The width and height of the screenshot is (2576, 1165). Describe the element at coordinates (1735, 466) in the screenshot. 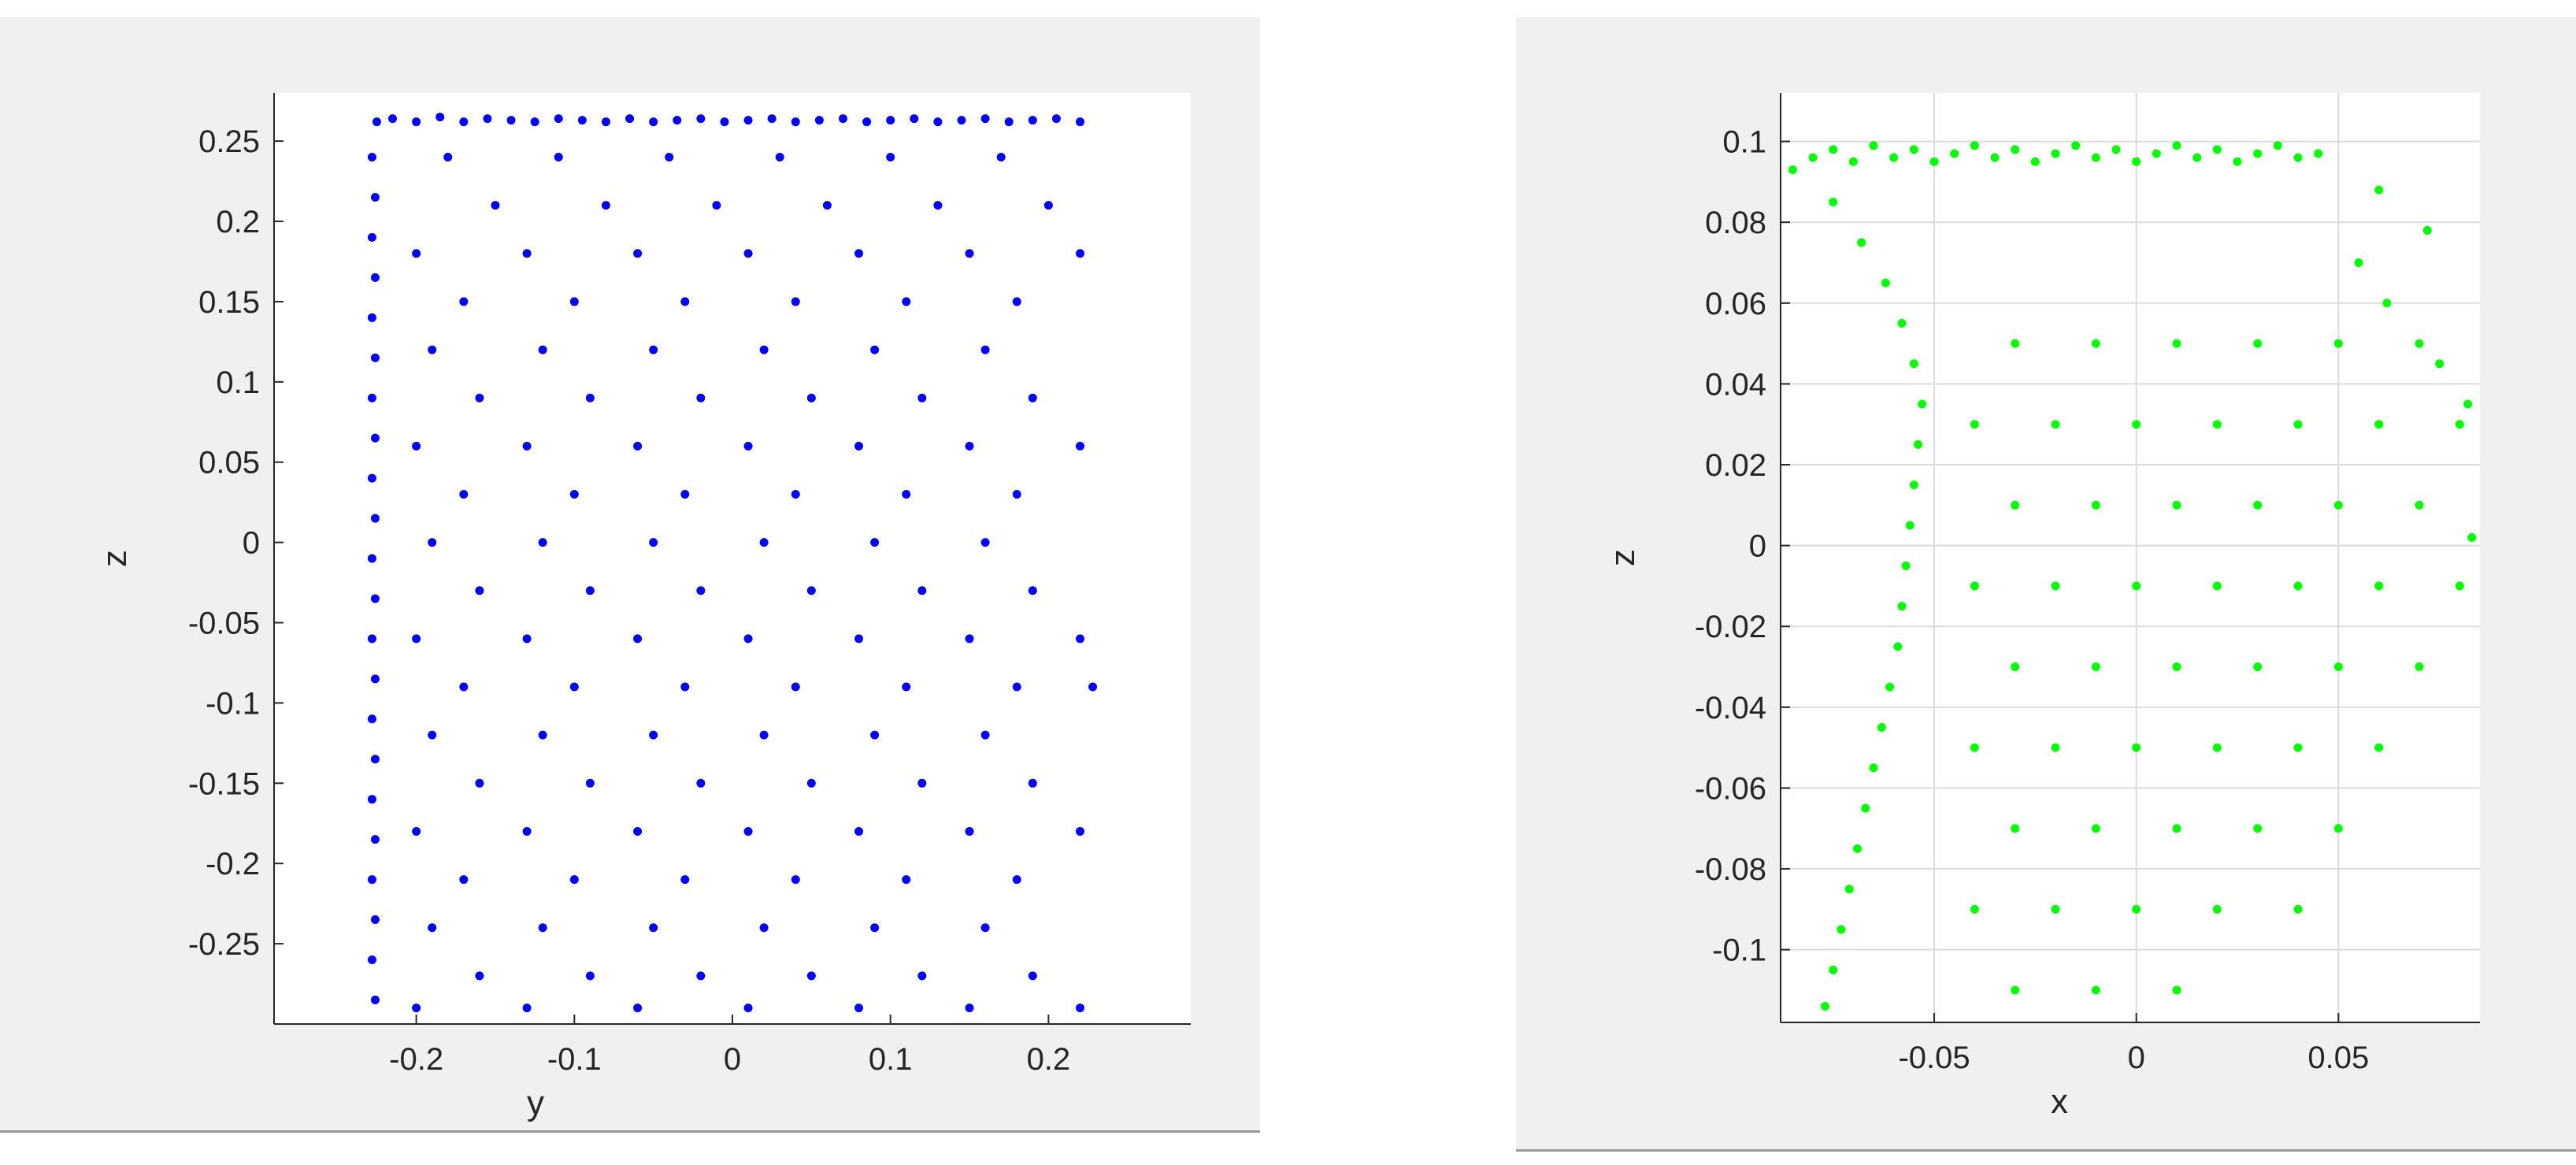

I see `y-tick-label: 0.02` at that location.